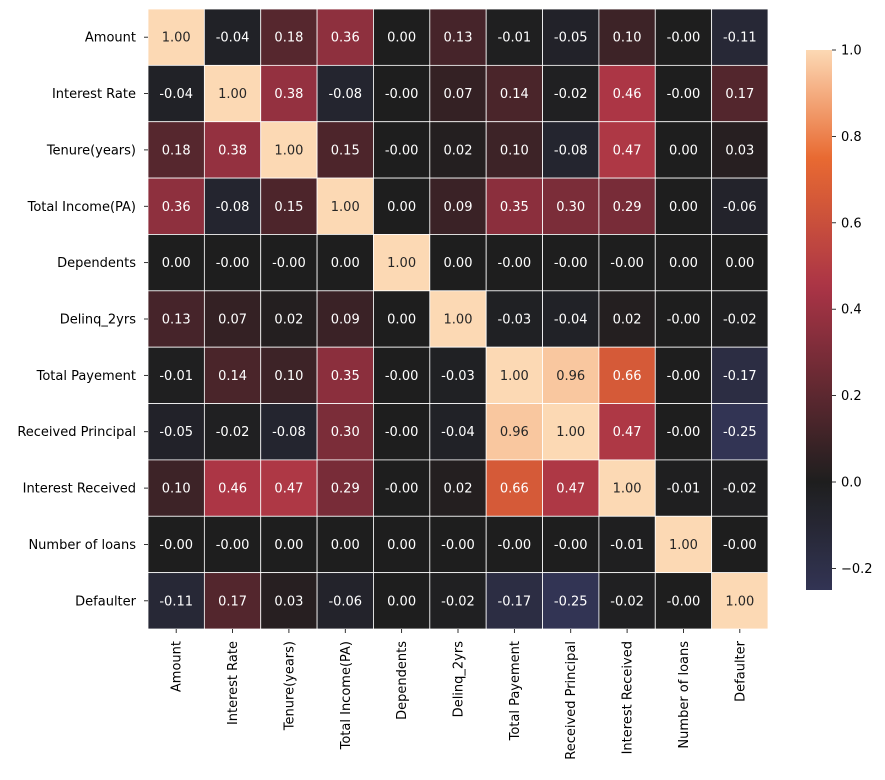 Image resolution: width=885 pixels, height=780 pixels. Describe the element at coordinates (571, 601) in the screenshot. I see `cell-value-label: -0.25` at that location.